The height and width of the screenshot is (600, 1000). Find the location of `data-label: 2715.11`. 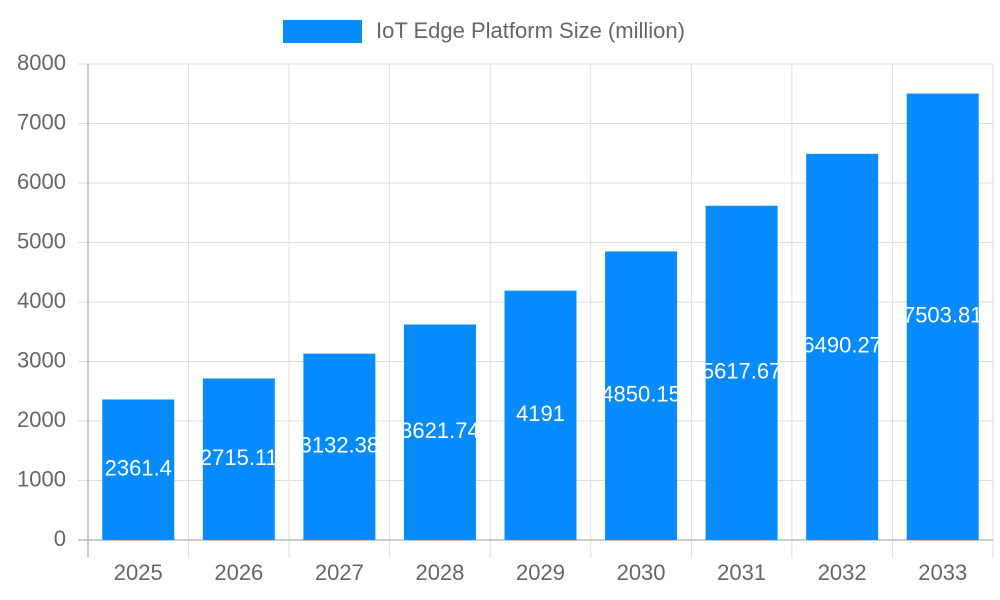

data-label: 2715.11 is located at coordinates (239, 457).